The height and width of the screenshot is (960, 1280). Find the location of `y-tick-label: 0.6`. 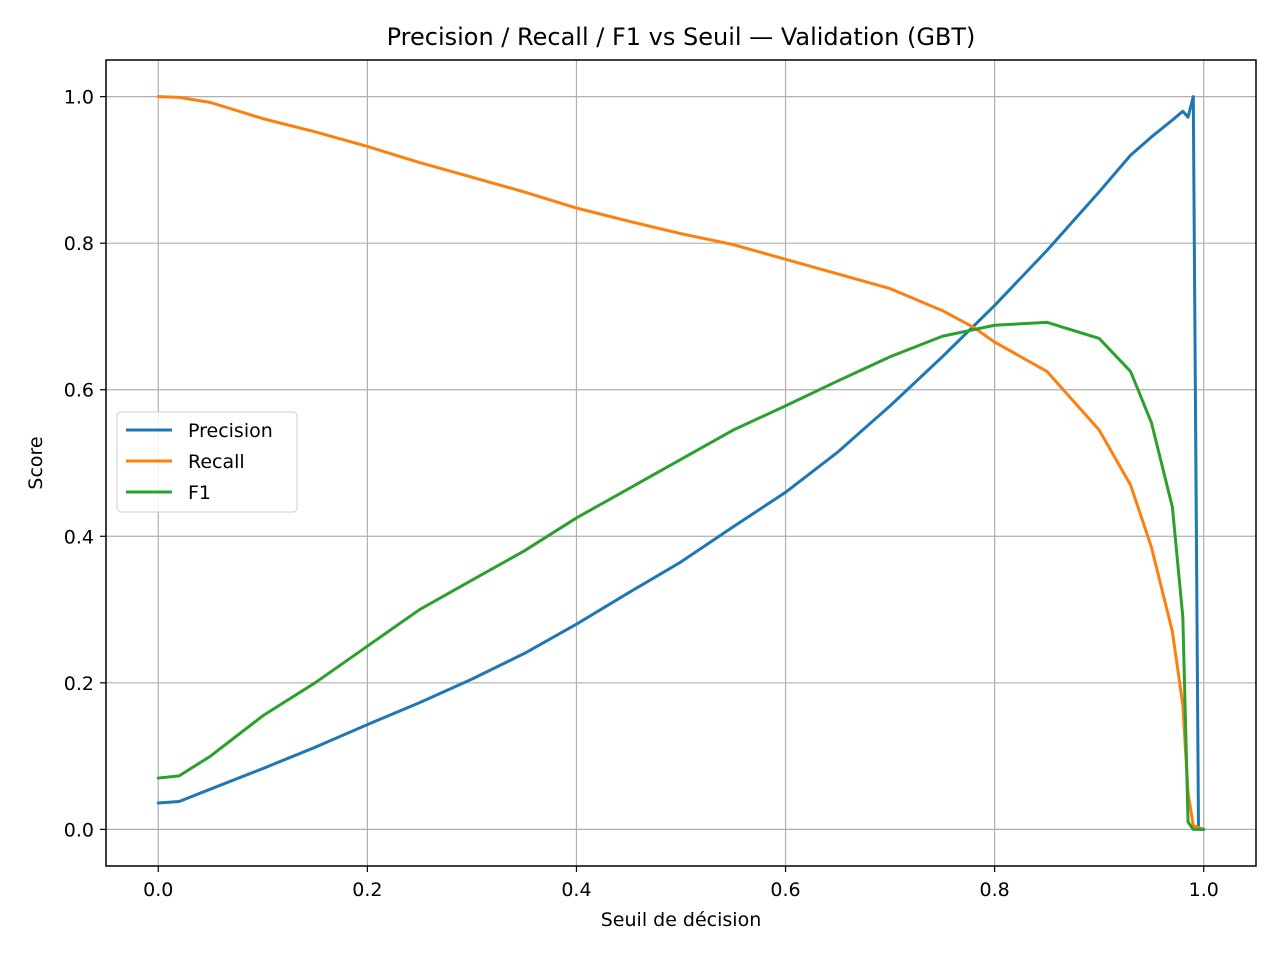

y-tick-label: 0.6 is located at coordinates (79, 391).